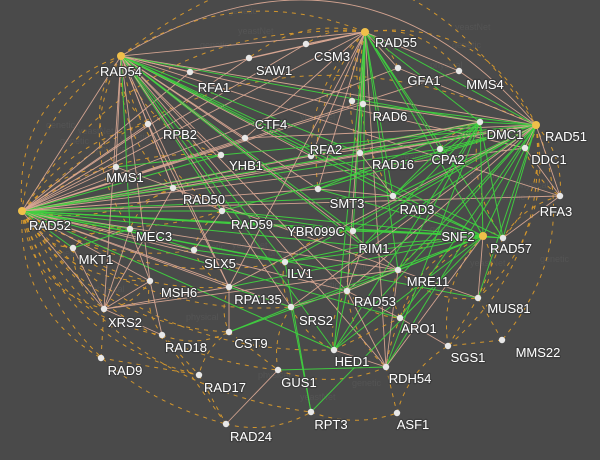 The image size is (600, 460). Describe the element at coordinates (221, 155) in the screenshot. I see `graph-node-yhb1` at that location.